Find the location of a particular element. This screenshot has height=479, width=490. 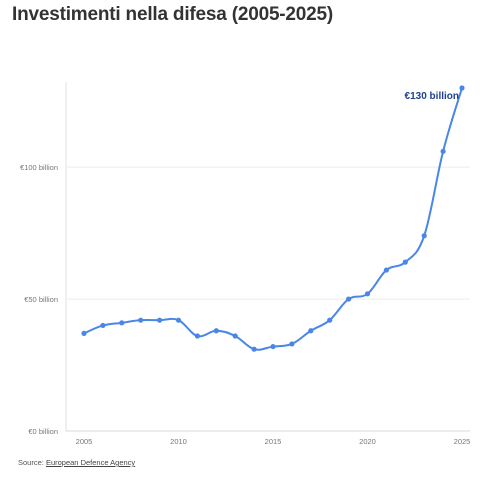

x-tick-label: 2015 is located at coordinates (273, 441).